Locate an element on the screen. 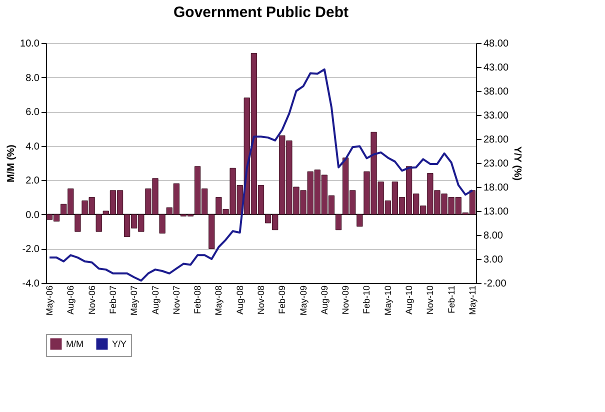  y-tick-label: 10.0 is located at coordinates (30, 44).